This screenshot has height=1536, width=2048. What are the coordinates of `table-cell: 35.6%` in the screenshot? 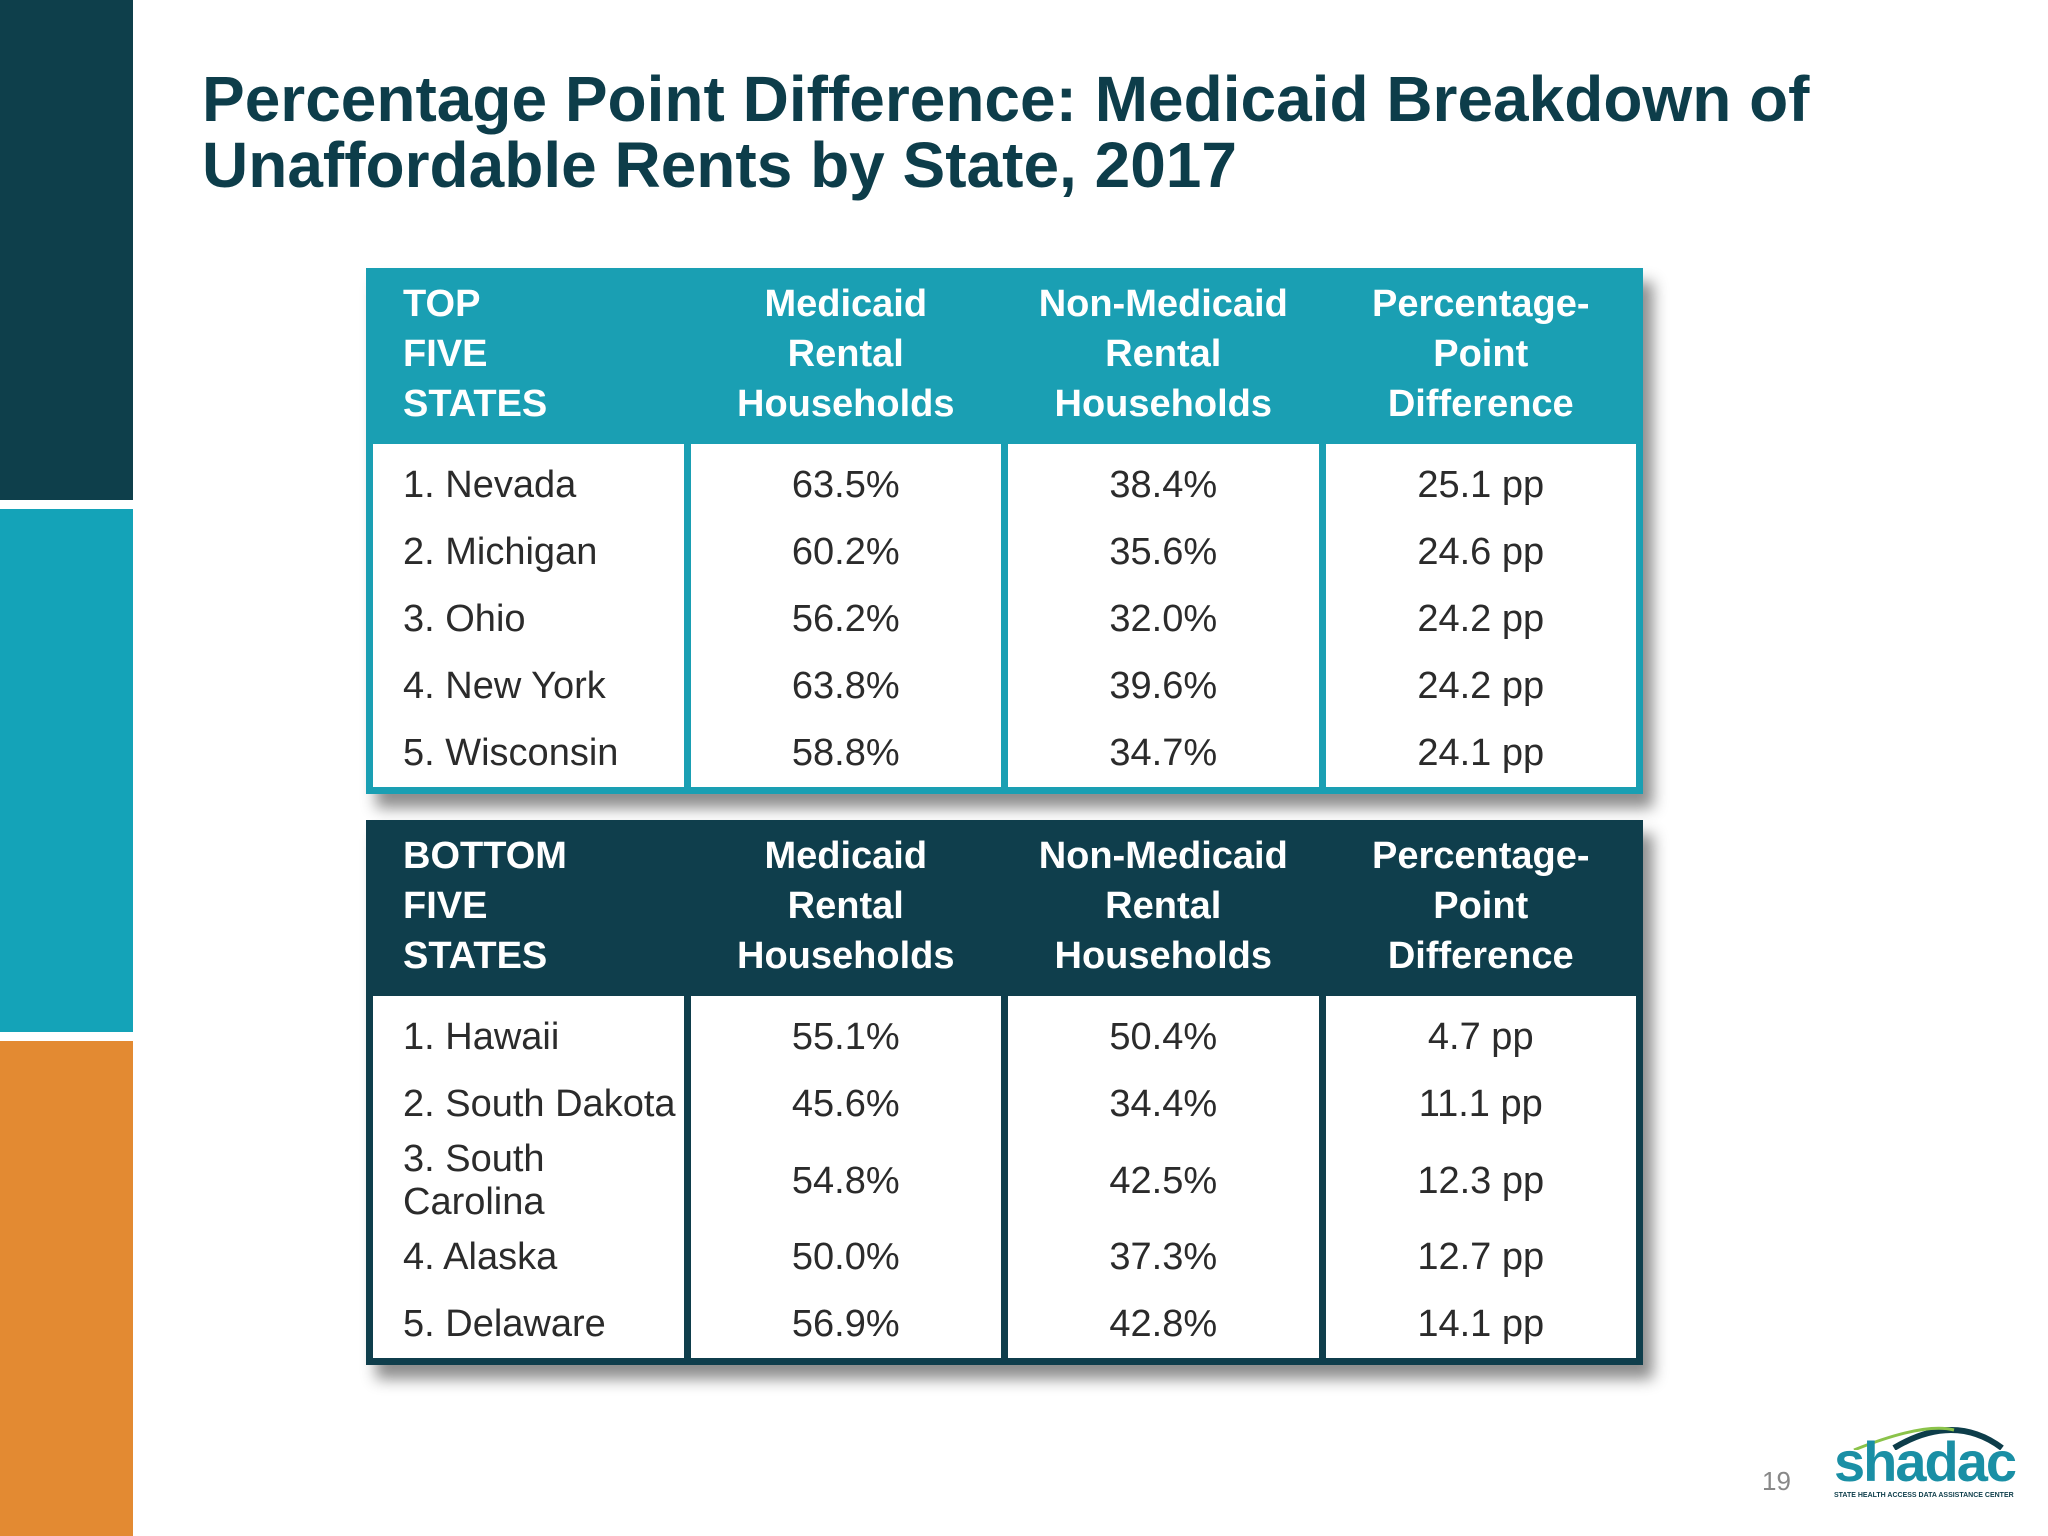 It's located at (1163, 552).